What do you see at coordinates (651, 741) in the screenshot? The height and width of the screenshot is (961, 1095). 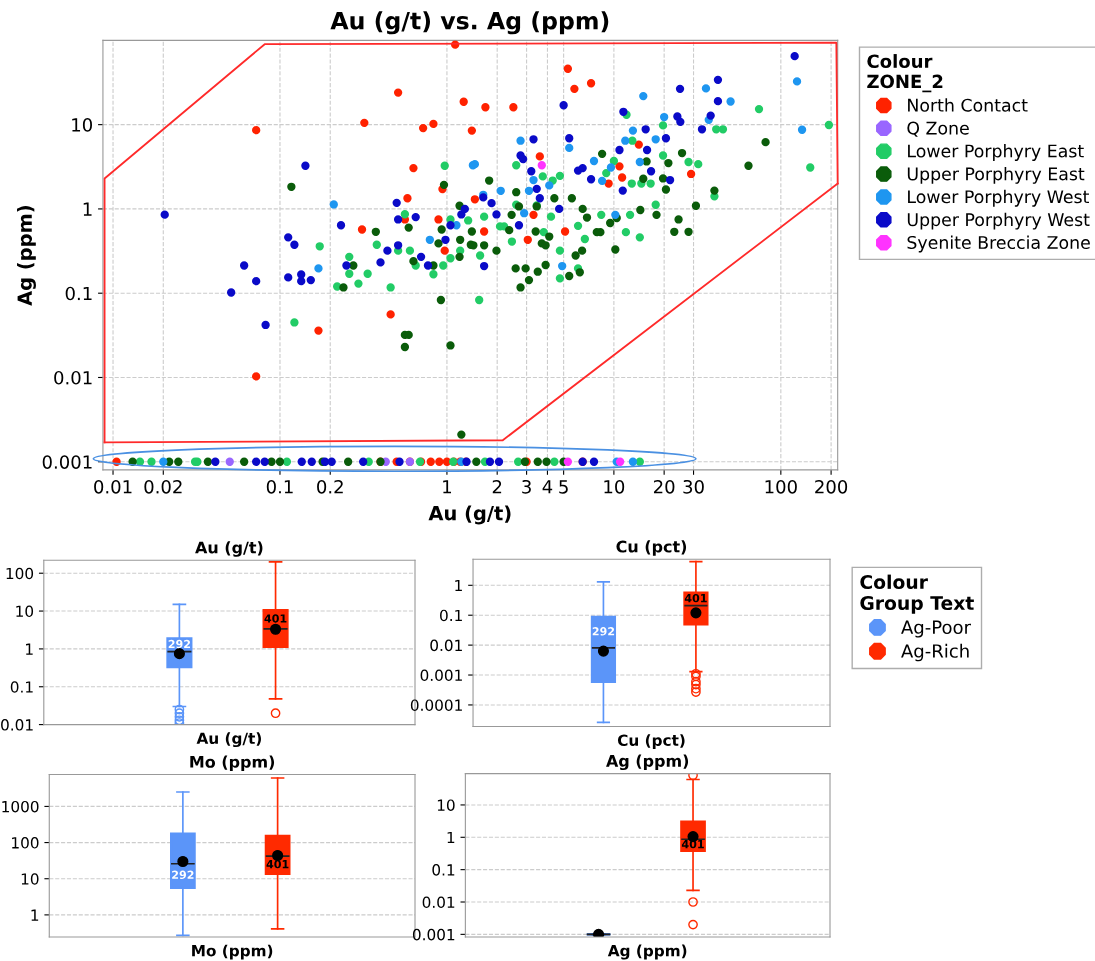 I see `x-axis-title: Cu (pct)` at bounding box center [651, 741].